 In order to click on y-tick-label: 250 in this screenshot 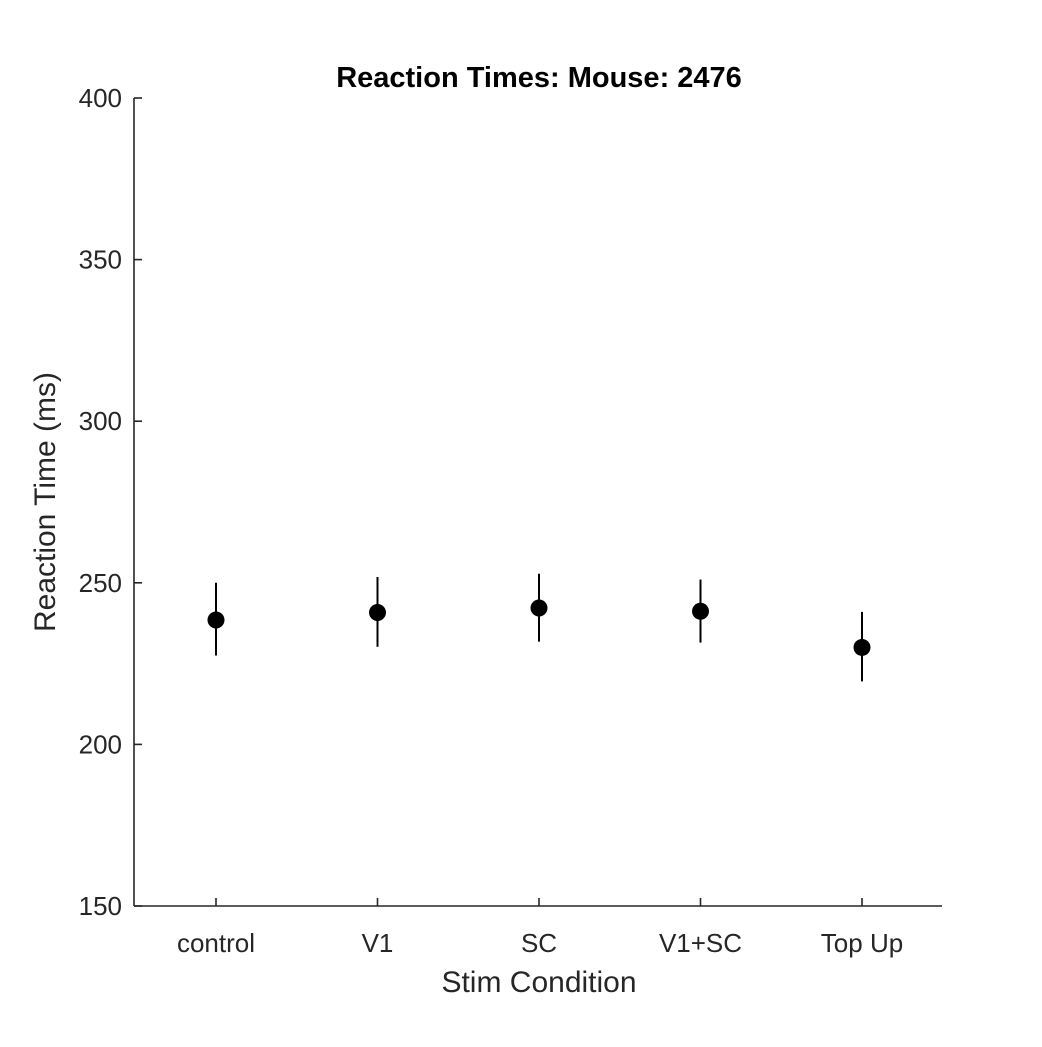, I will do `click(100, 583)`.